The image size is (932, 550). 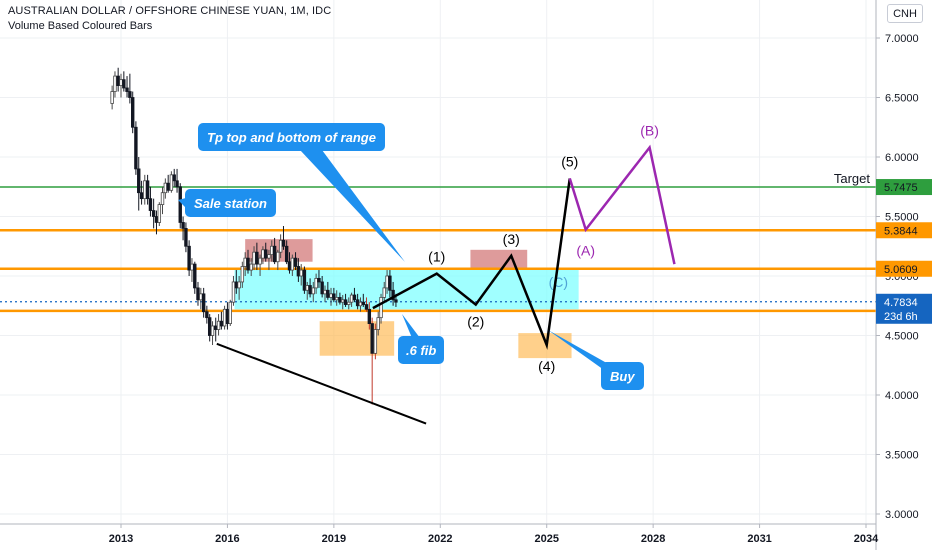 What do you see at coordinates (227, 539) in the screenshot?
I see `x-tick-label: 2016` at bounding box center [227, 539].